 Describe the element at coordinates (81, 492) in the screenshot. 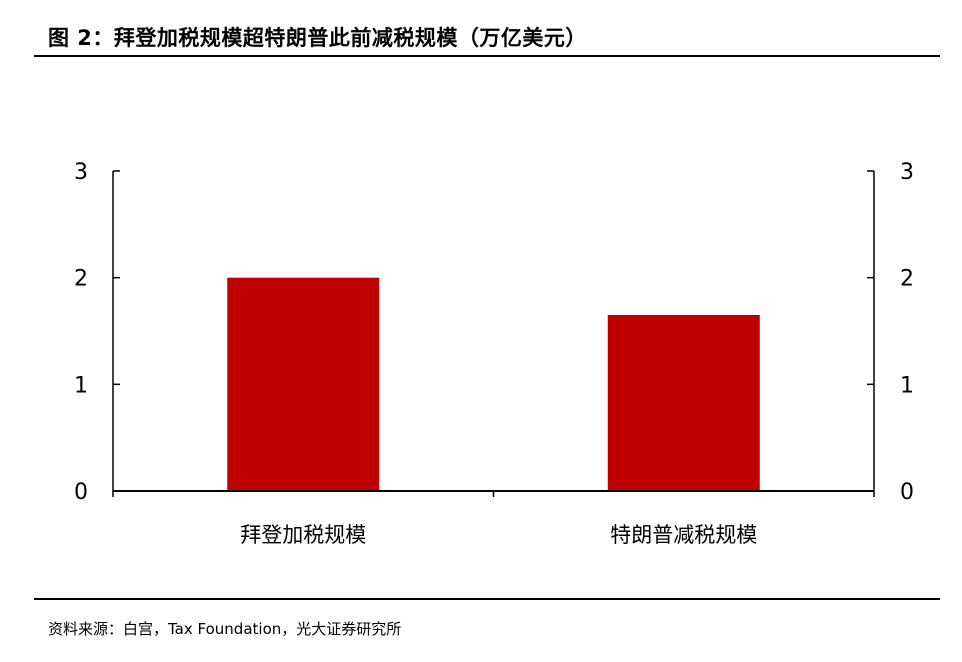

I see `y-tick-label-left-0: 0` at that location.